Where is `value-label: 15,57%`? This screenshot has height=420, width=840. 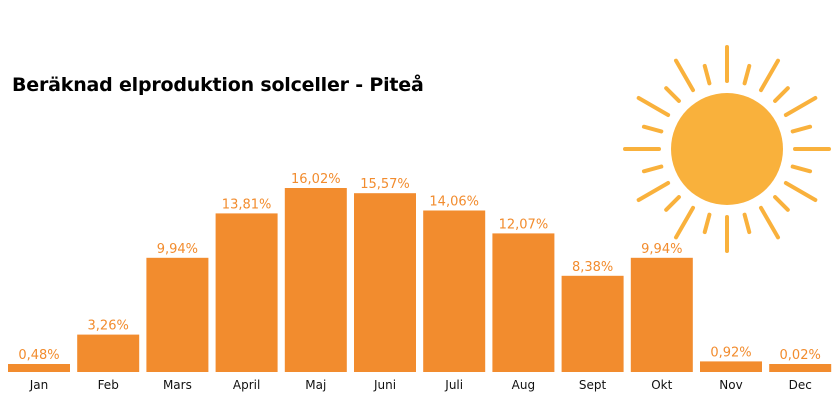
value-label: 15,57% is located at coordinates (385, 184).